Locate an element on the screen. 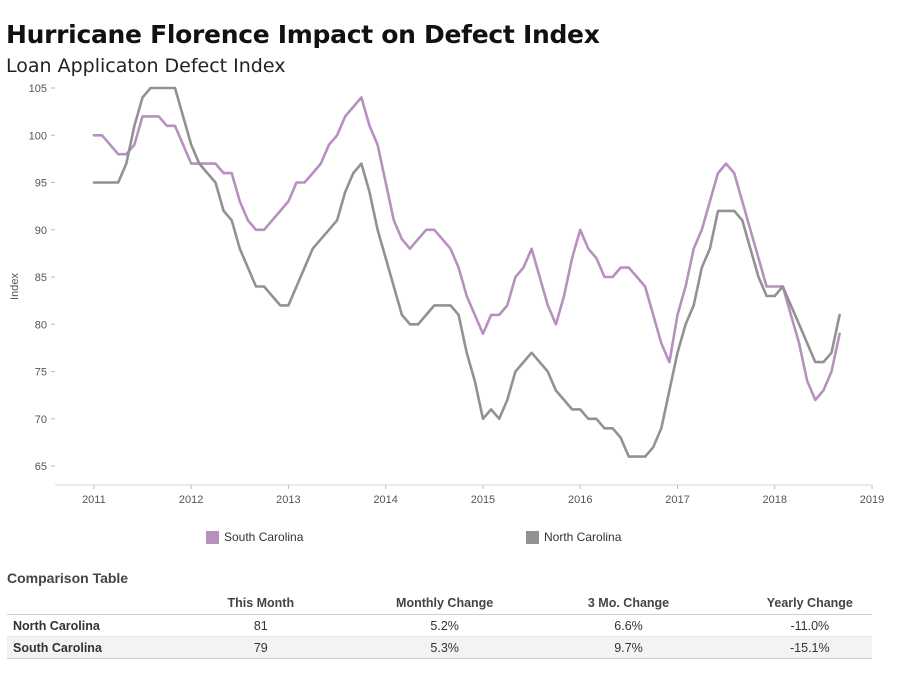 Image resolution: width=900 pixels, height=700 pixels. x-tick-label: 2015 is located at coordinates (483, 500).